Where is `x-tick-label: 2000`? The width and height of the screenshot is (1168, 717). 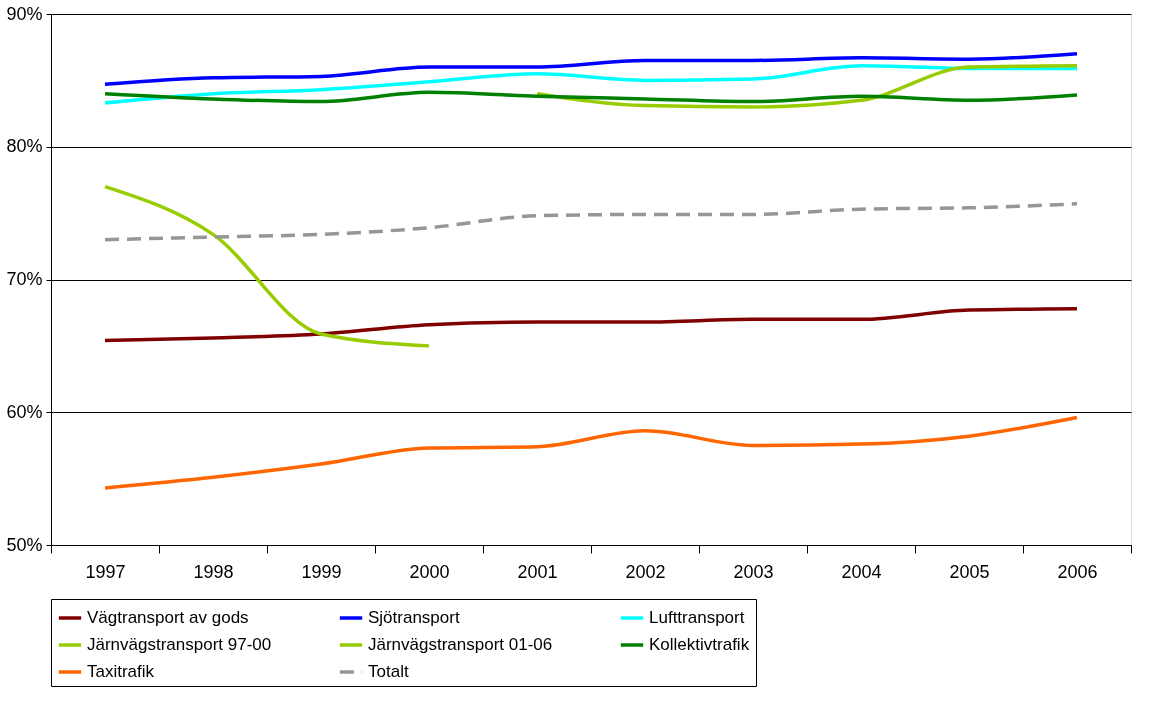 x-tick-label: 2000 is located at coordinates (429, 571).